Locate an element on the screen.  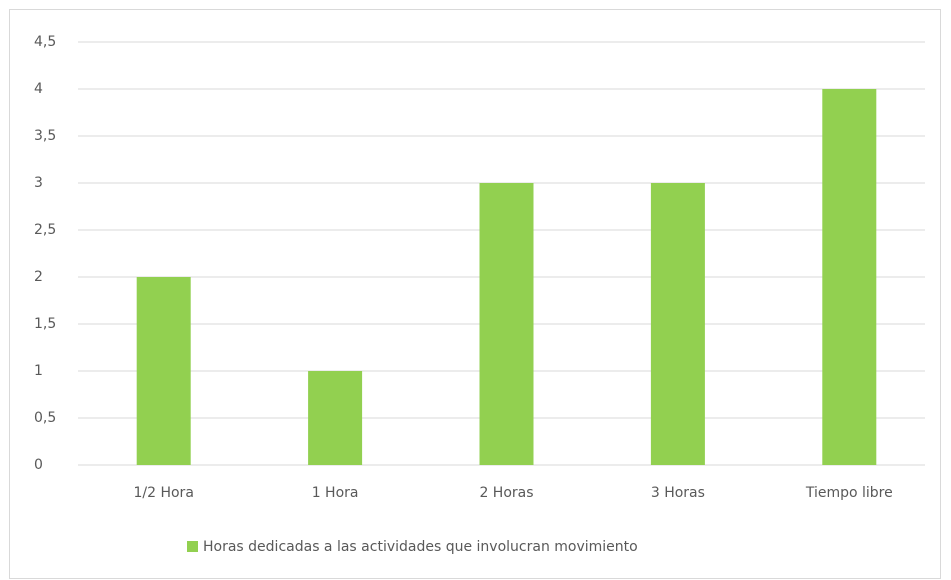
y-tick-label: 3,5 is located at coordinates (45, 136).